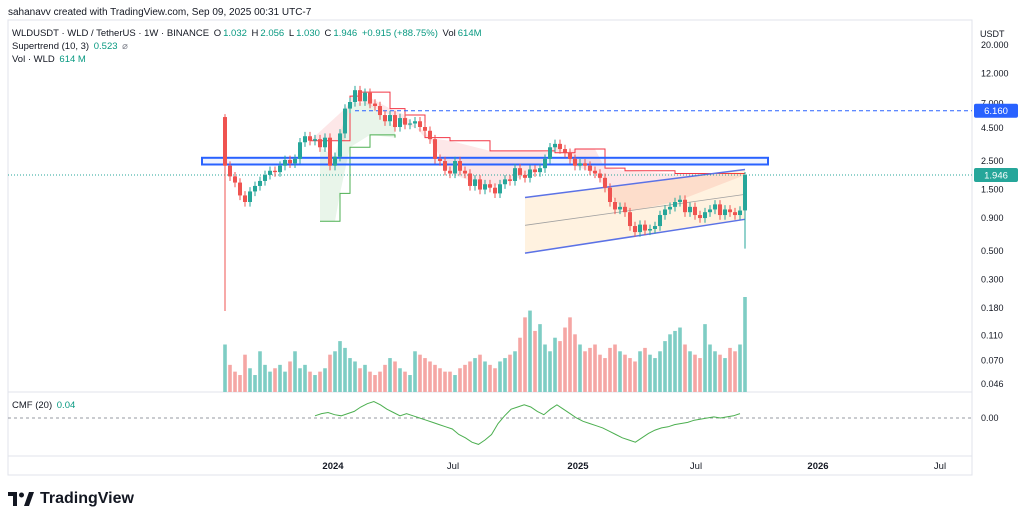  What do you see at coordinates (125, 46) in the screenshot?
I see `hidden-icon: ⌀` at bounding box center [125, 46].